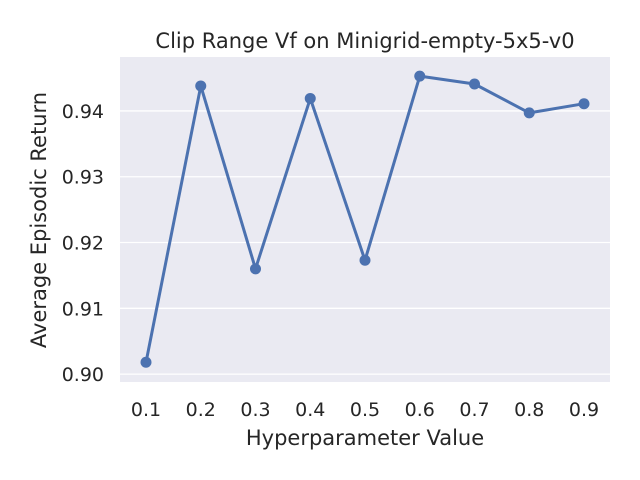  What do you see at coordinates (529, 410) in the screenshot?
I see `x-tick-label: 0.8` at bounding box center [529, 410].